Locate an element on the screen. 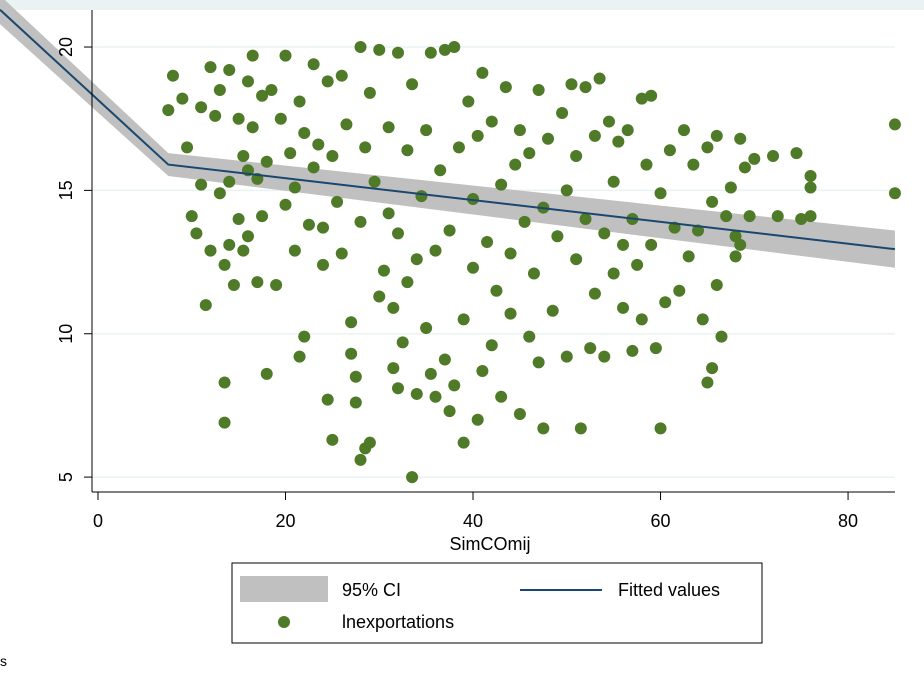 Image resolution: width=924 pixels, height=675 pixels. legend-swatch is located at coordinates (284, 589).